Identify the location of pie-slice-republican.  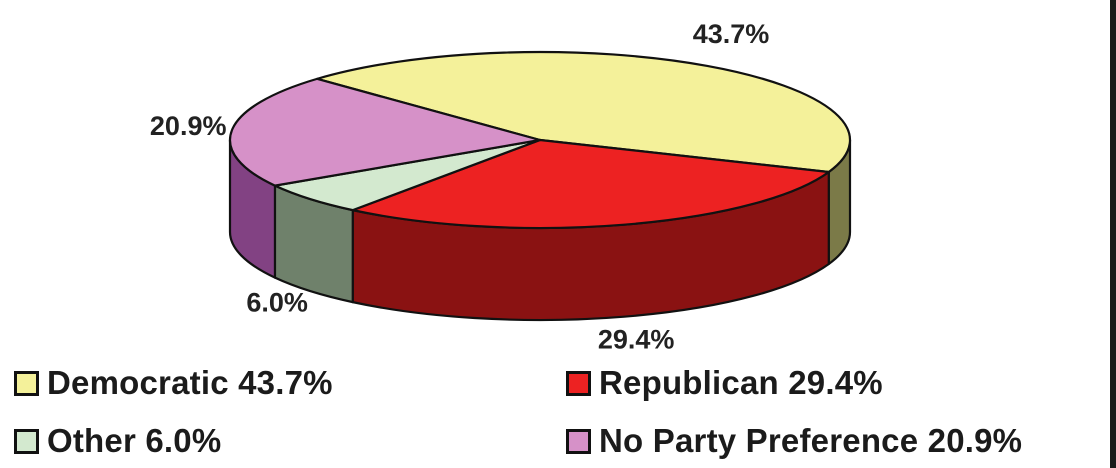
(590, 184).